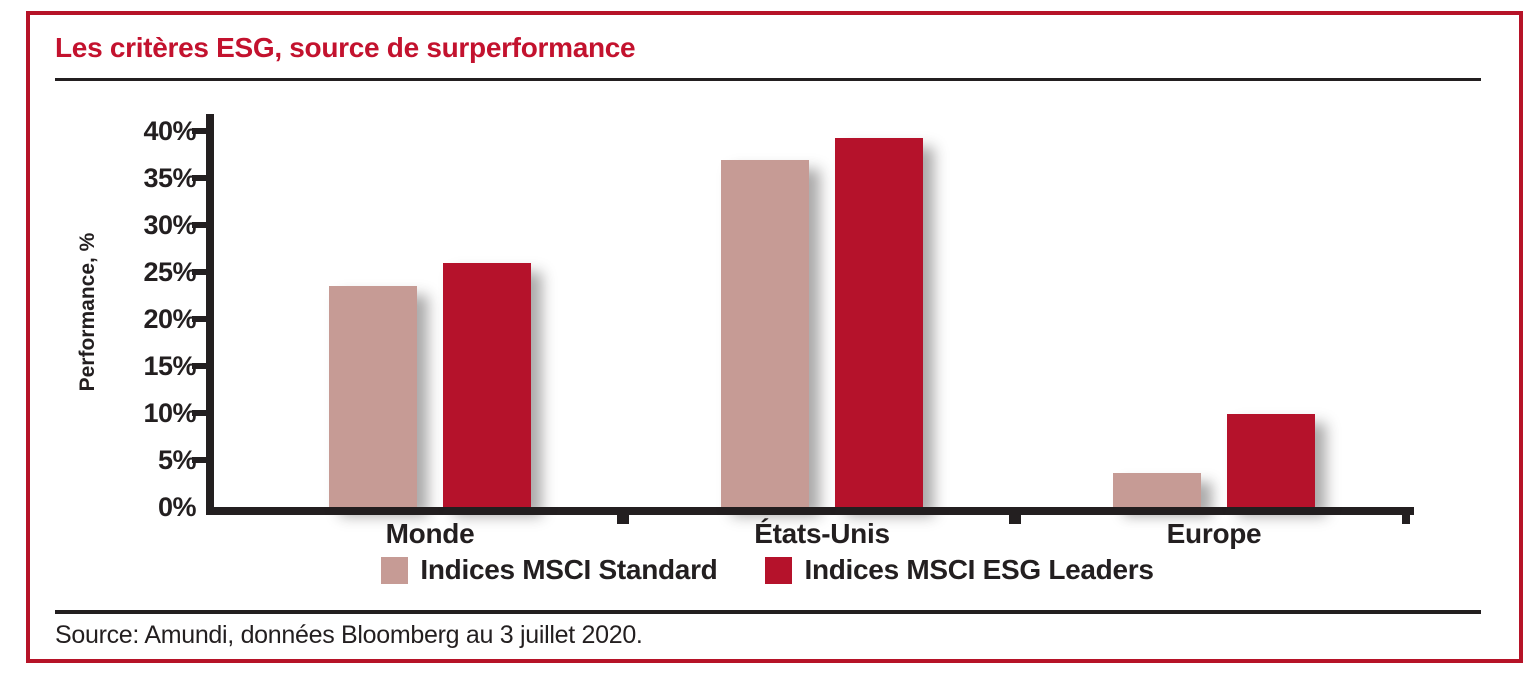 The image size is (1535, 674). Describe the element at coordinates (169, 178) in the screenshot. I see `y-tick-label: 35%` at that location.